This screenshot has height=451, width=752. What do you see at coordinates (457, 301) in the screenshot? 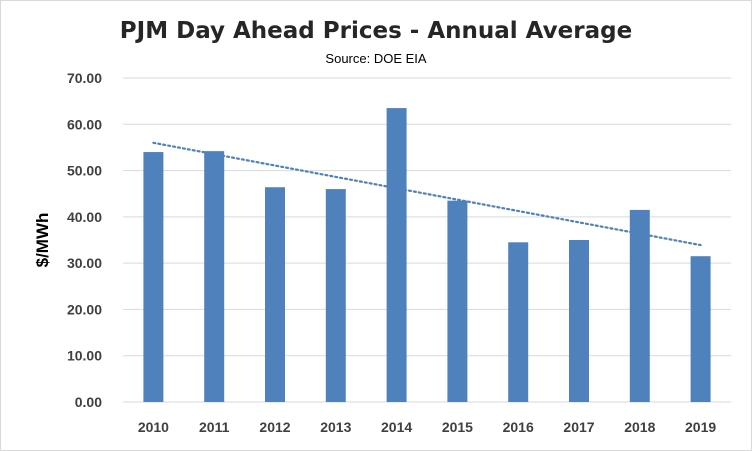
I see `bar-2015` at bounding box center [457, 301].